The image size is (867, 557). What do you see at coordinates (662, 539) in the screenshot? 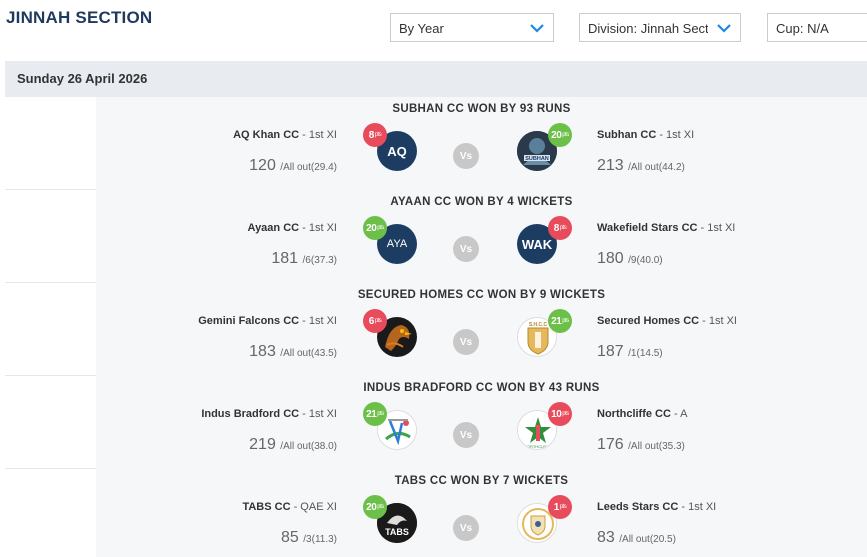
I see `away-overs: (20.5)` at bounding box center [662, 539].